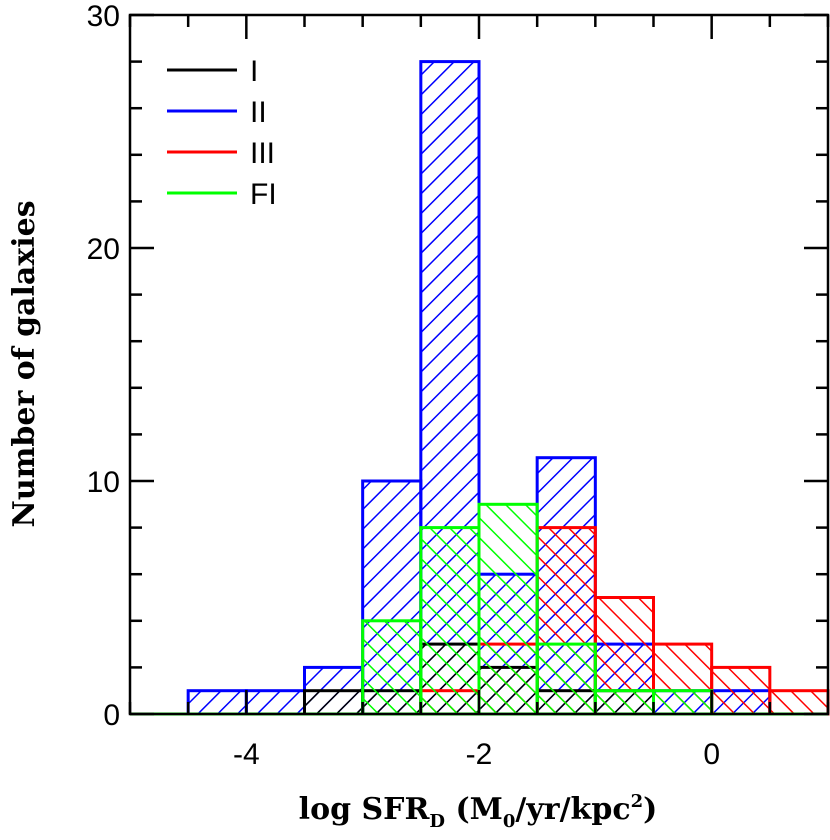 The height and width of the screenshot is (840, 830). I want to click on legend-label-i: I, so click(254, 71).